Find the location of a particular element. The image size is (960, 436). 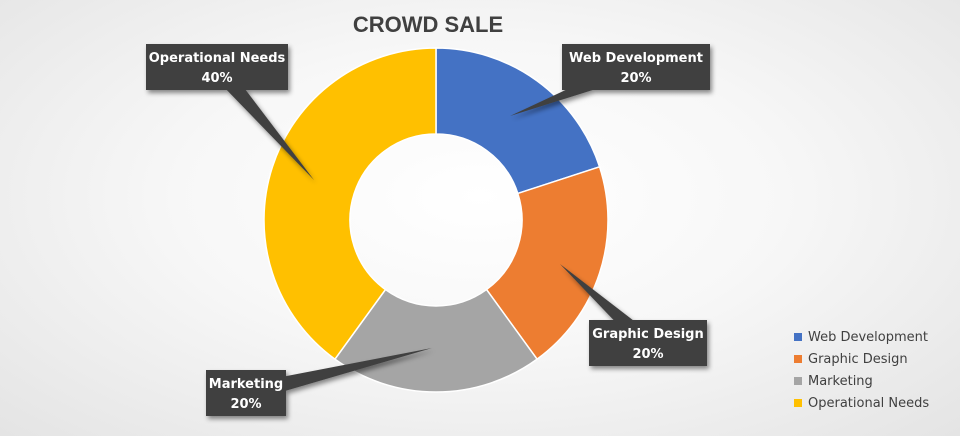

callout-web-development is located at coordinates (610, 80).